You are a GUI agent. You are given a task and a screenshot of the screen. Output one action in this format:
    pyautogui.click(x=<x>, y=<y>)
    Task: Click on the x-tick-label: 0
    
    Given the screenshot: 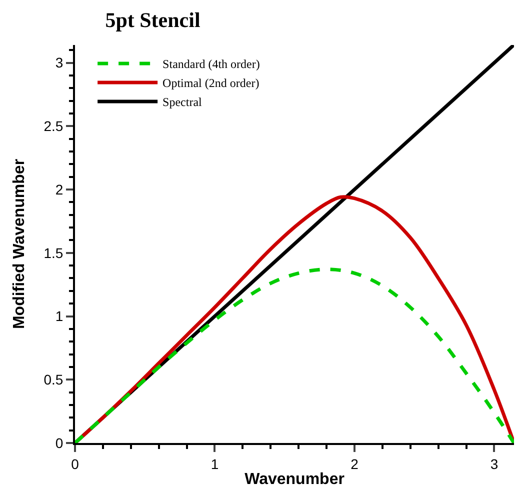 What is the action you would take?
    pyautogui.click(x=75, y=464)
    